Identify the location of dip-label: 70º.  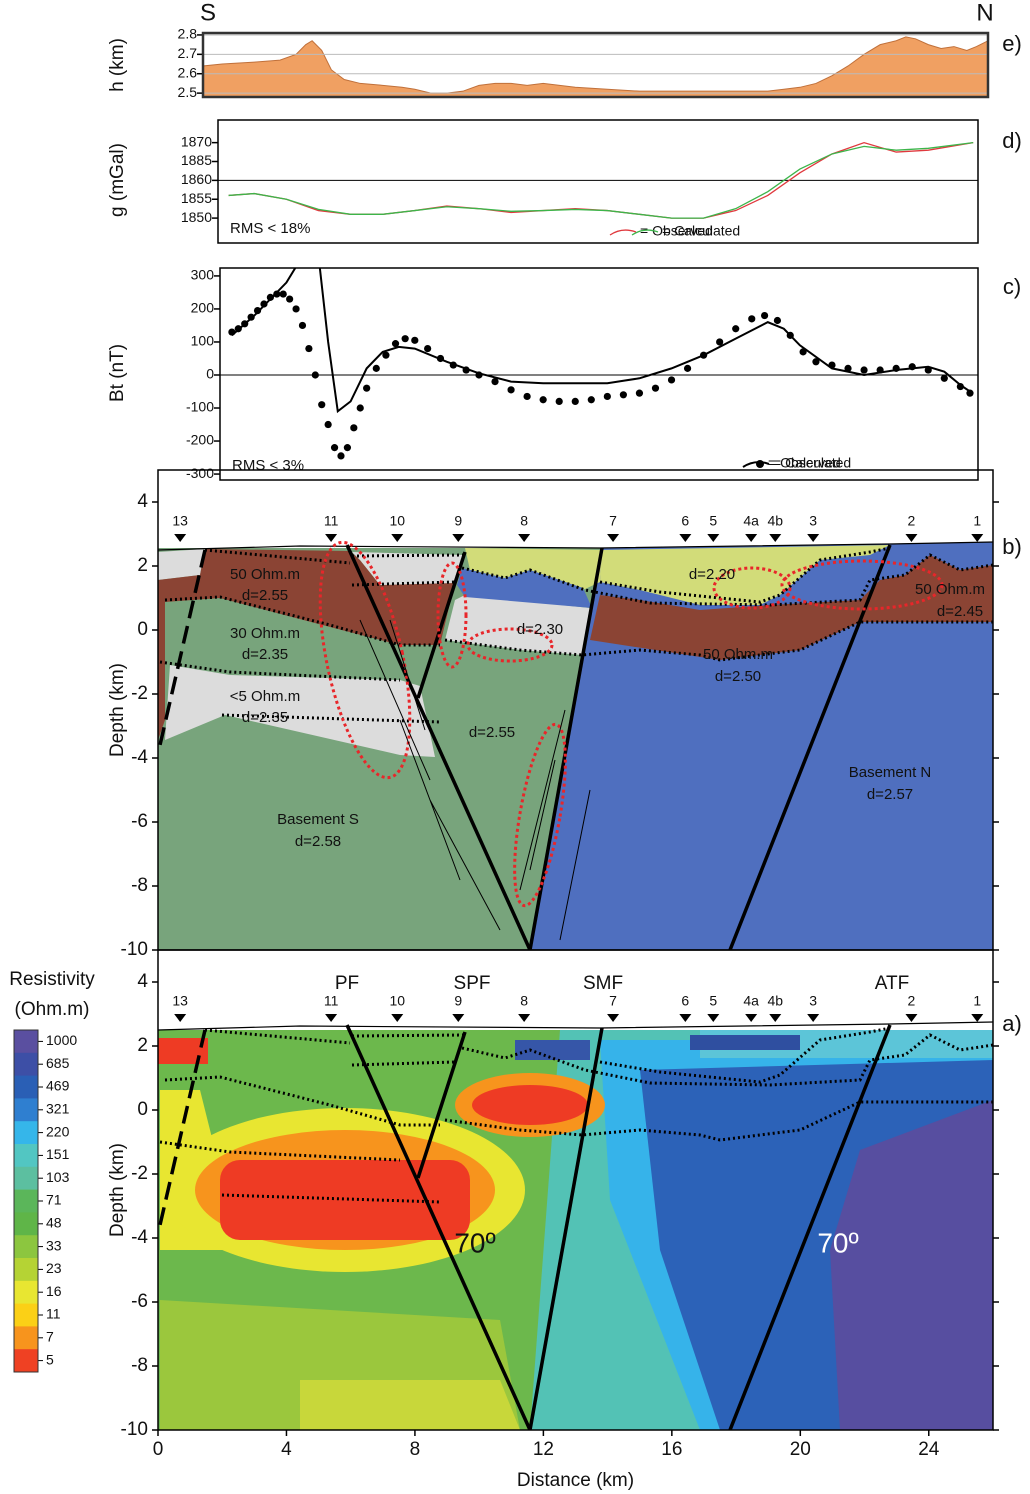
(837, 1242).